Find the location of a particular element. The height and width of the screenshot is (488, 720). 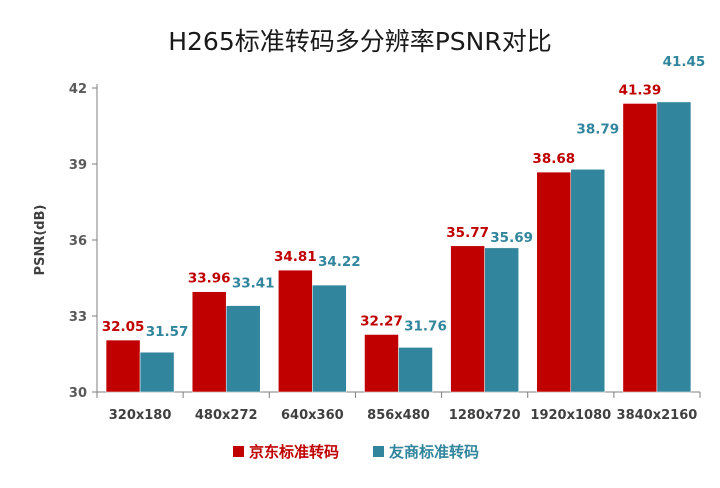

data-label-series-2: 33.41 is located at coordinates (253, 284).